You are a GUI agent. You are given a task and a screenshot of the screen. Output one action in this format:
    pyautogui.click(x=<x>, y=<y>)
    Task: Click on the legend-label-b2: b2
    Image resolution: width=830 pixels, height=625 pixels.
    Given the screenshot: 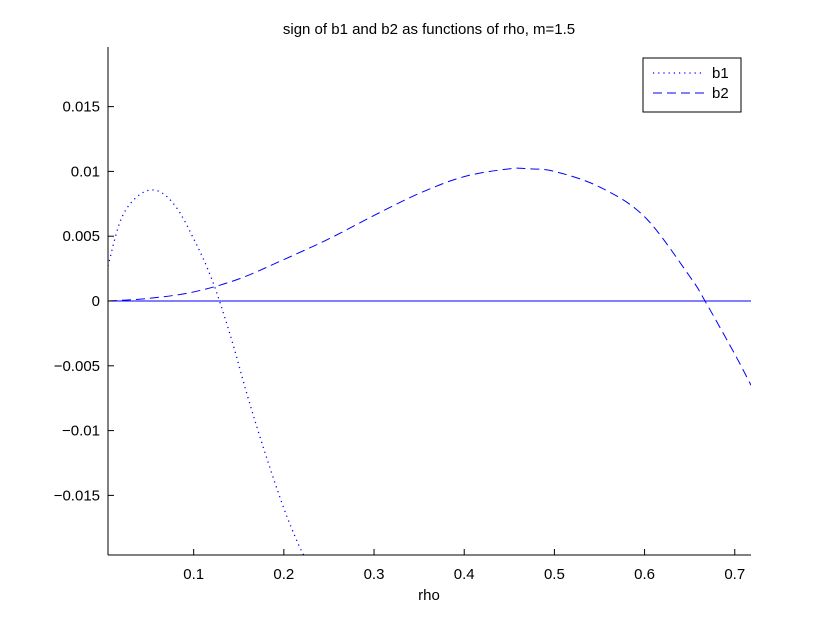 What is the action you would take?
    pyautogui.click(x=720, y=93)
    